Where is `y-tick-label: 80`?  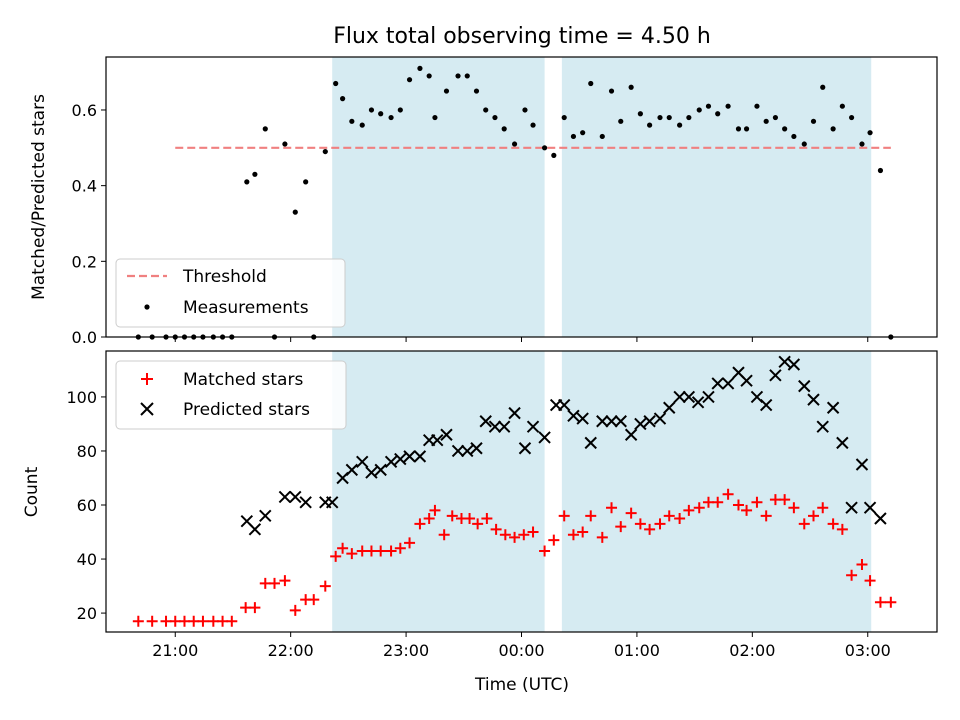 y-tick-label: 80 is located at coordinates (87, 451).